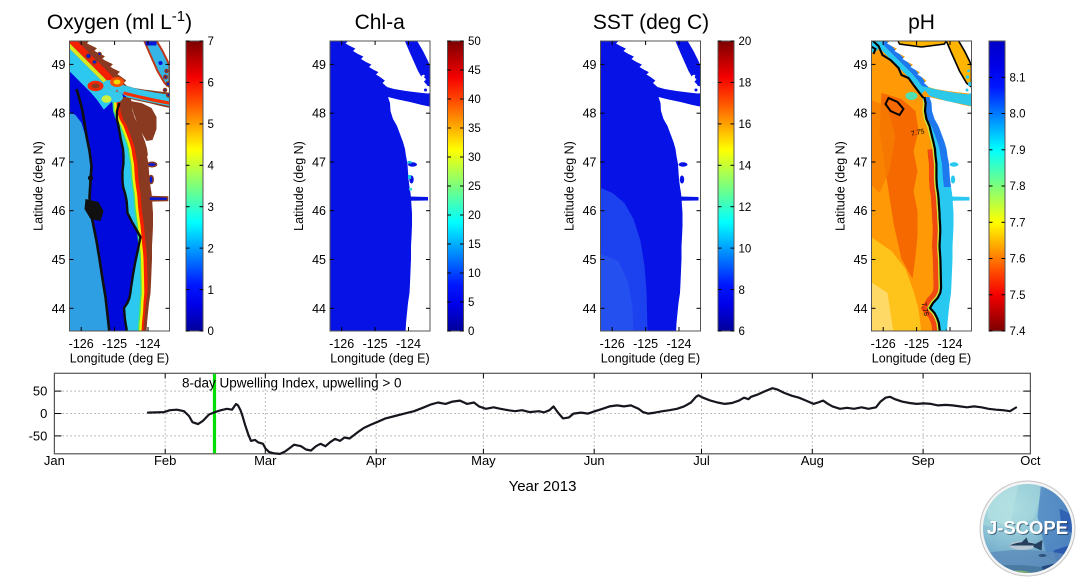 This screenshot has height=583, width=1084. I want to click on svg-text: 30, so click(474, 158).